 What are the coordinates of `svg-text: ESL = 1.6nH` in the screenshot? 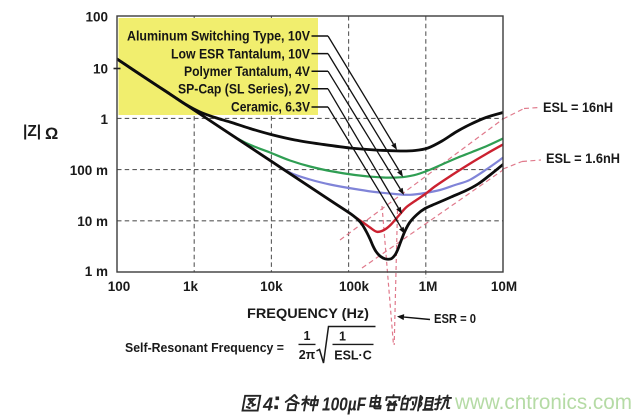 It's located at (583, 158).